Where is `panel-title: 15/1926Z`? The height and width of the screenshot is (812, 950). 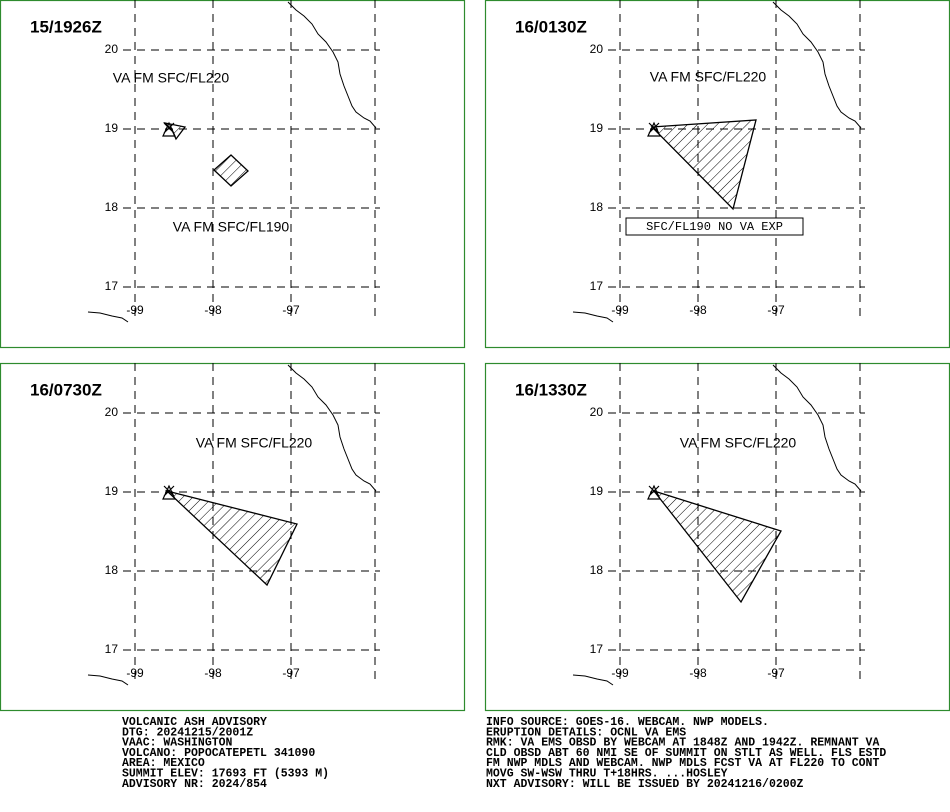 panel-title: 15/1926Z is located at coordinates (66, 26).